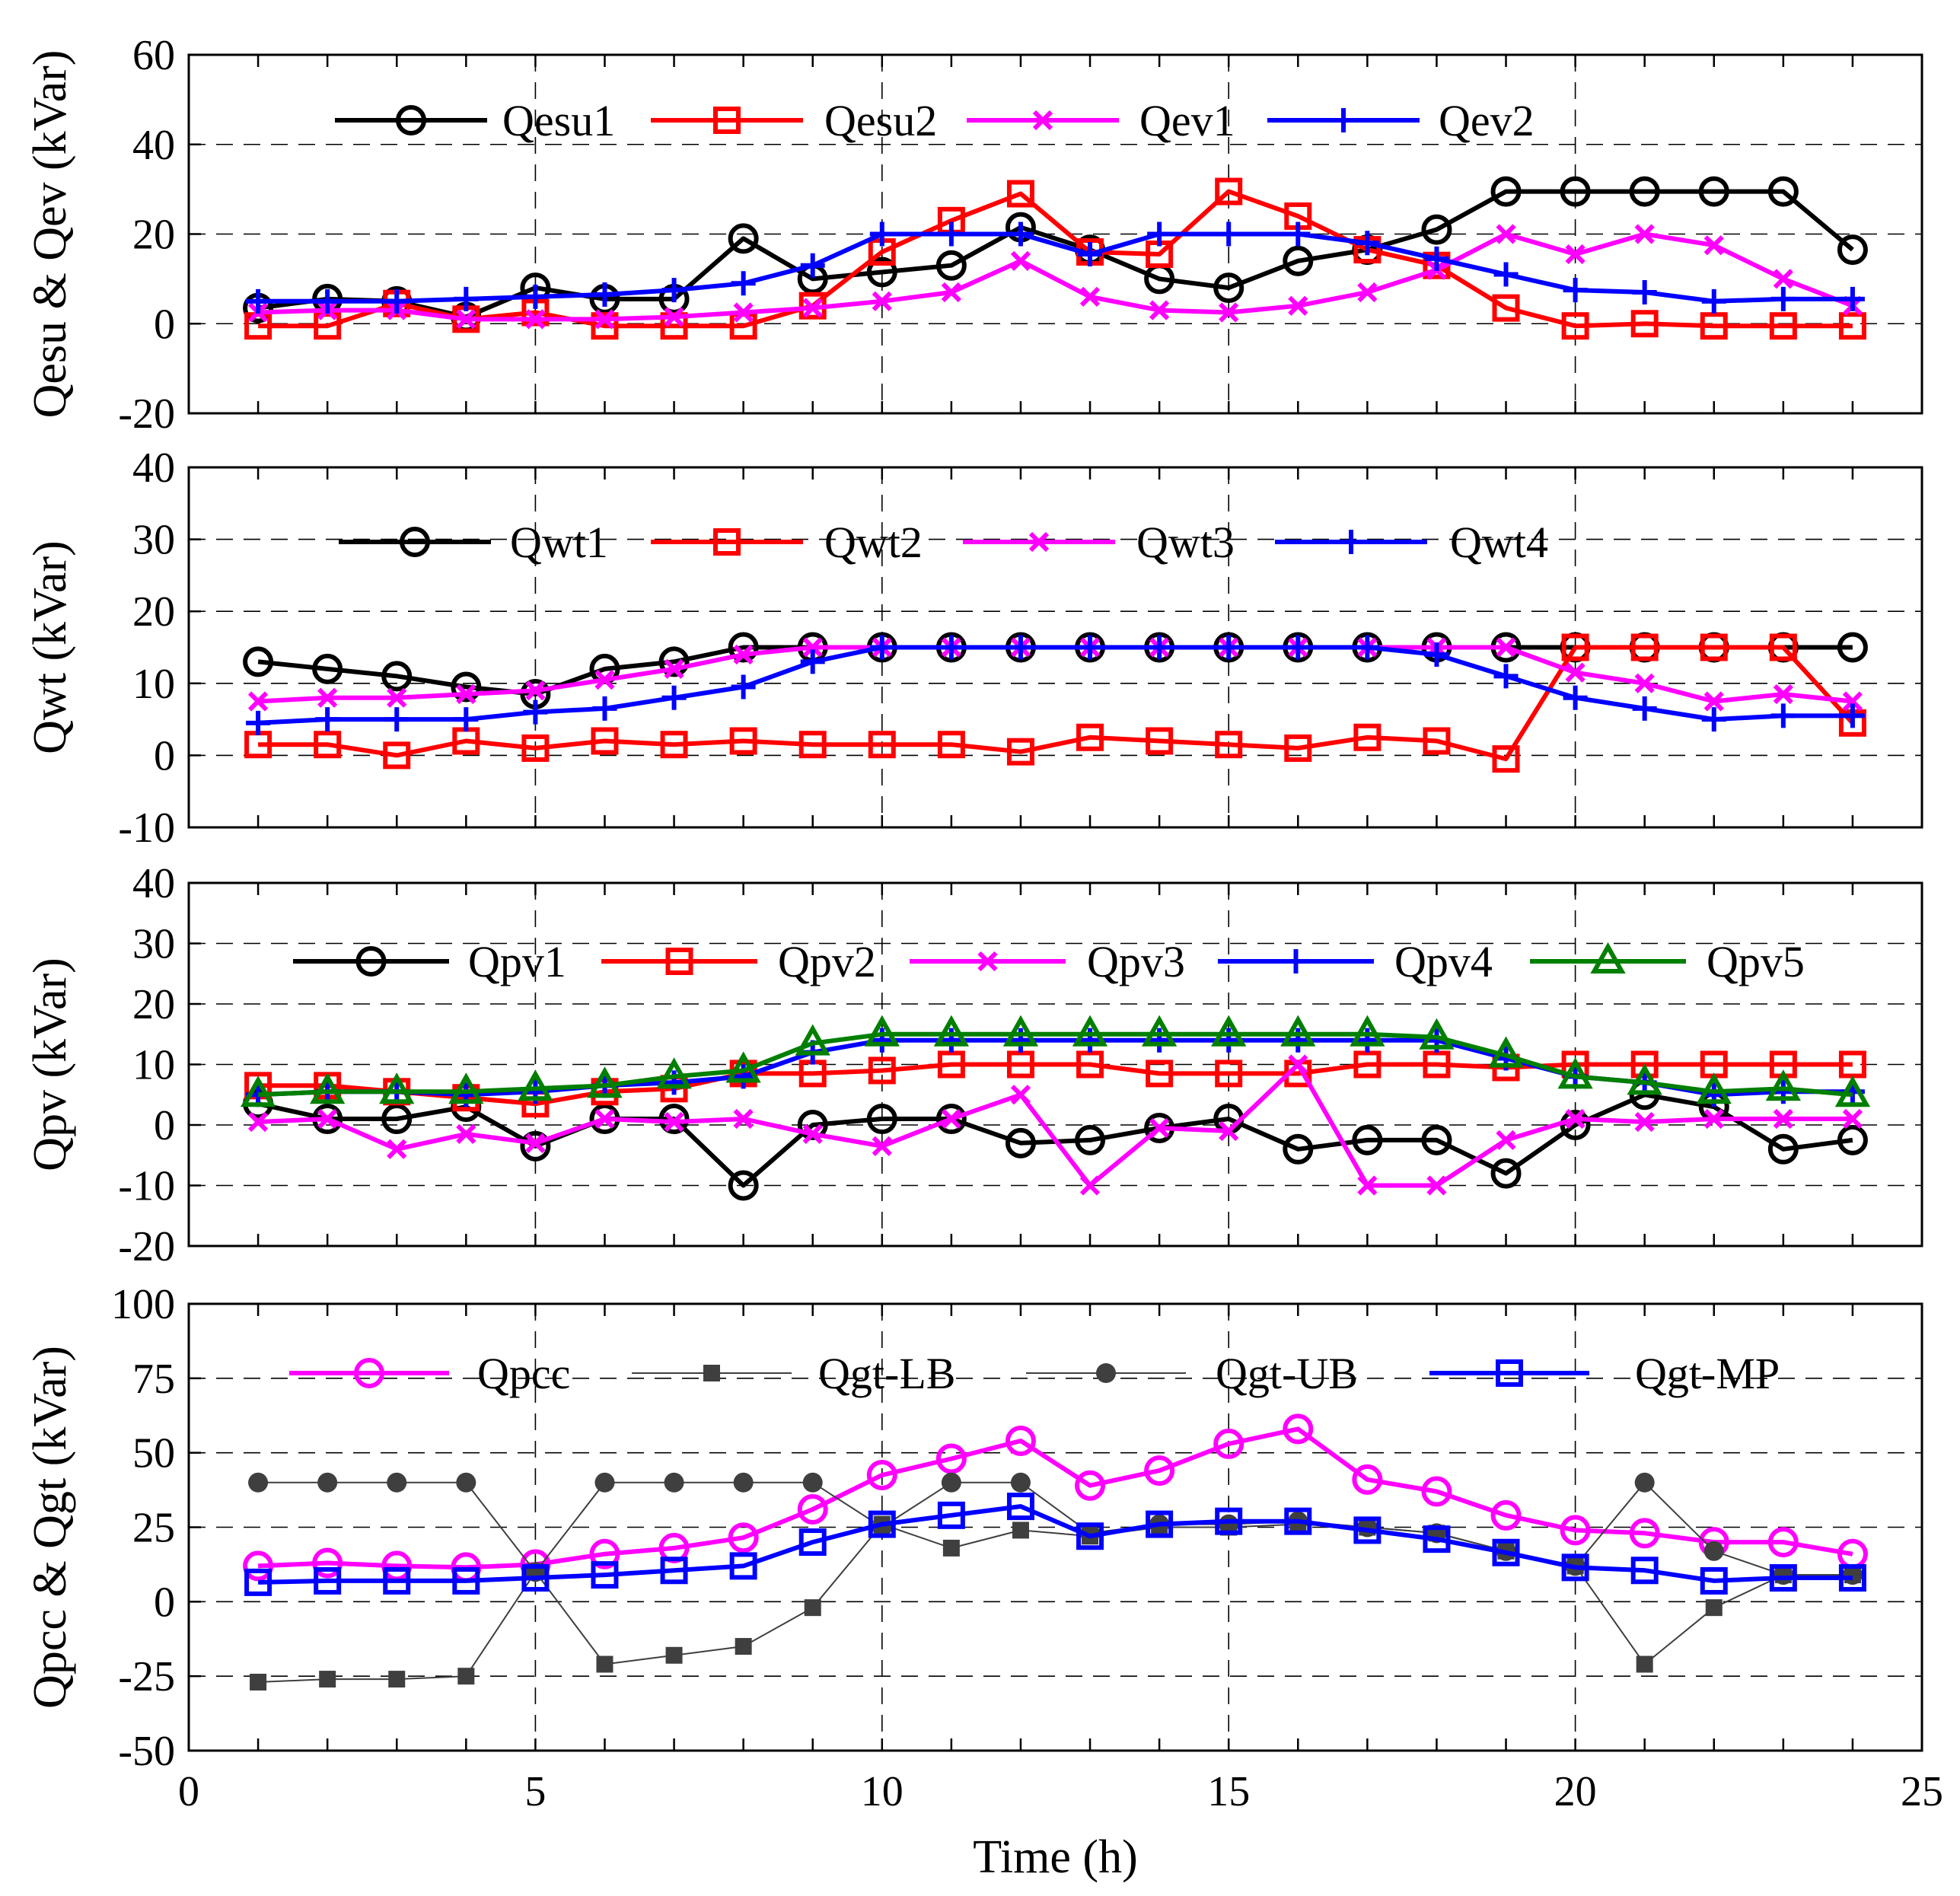 The height and width of the screenshot is (1896, 1960). Describe the element at coordinates (153, 1379) in the screenshot. I see `y-tick-label: 75` at that location.